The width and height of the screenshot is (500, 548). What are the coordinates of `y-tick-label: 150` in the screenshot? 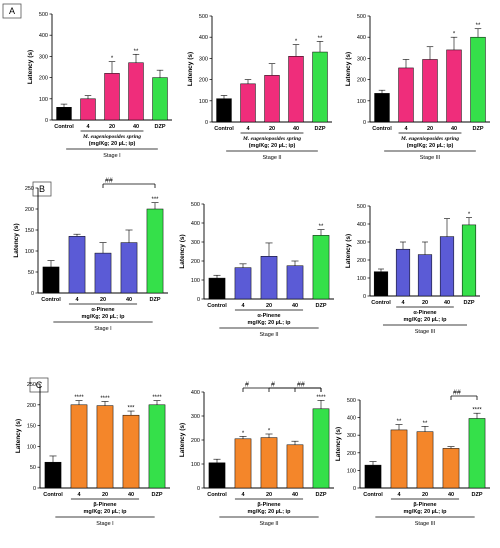 It's located at (29, 231).